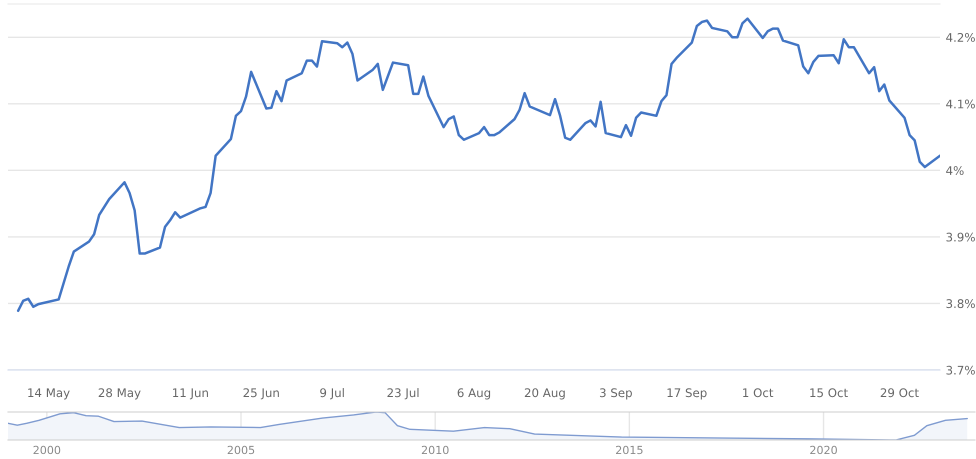 Image resolution: width=976 pixels, height=459 pixels. Describe the element at coordinates (616, 394) in the screenshot. I see `x-tick-label: 3 Sep` at that location.